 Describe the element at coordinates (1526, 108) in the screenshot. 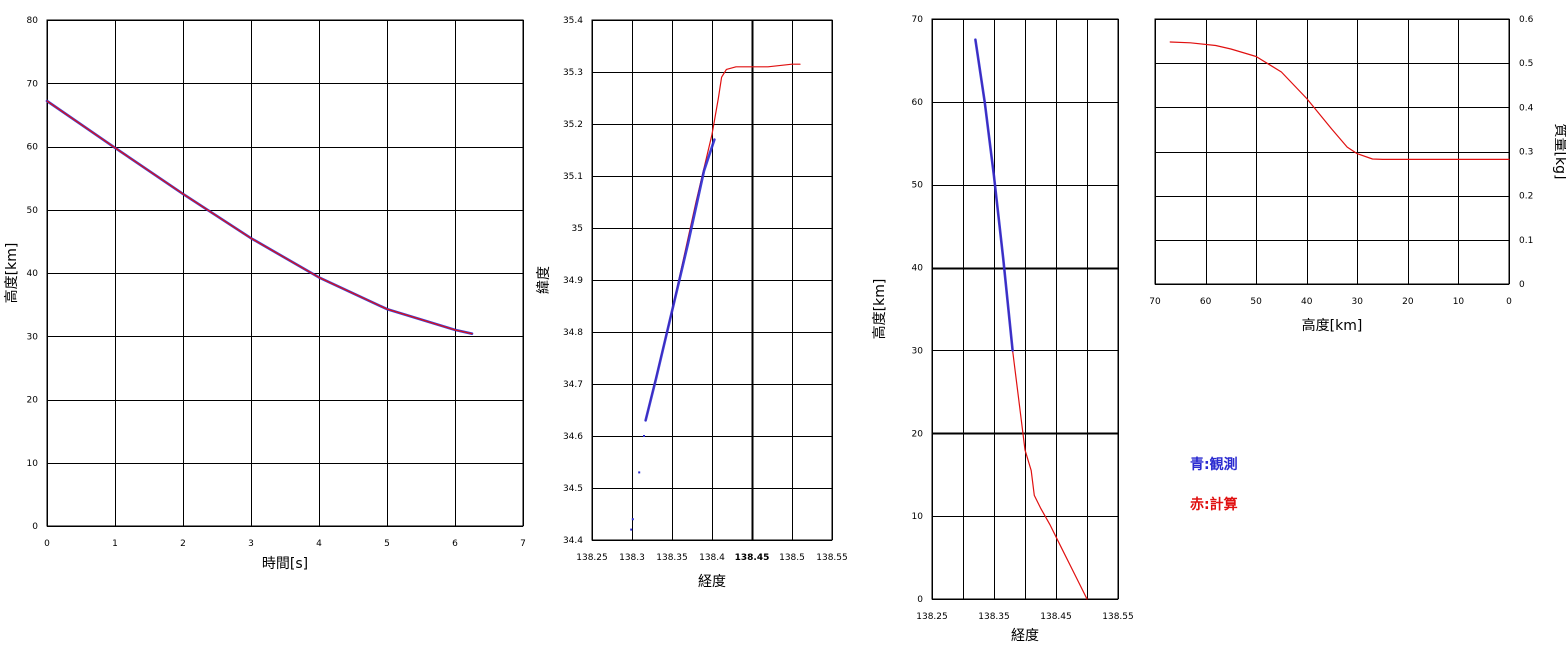

I see `y-tick-label: 0.4` at that location.